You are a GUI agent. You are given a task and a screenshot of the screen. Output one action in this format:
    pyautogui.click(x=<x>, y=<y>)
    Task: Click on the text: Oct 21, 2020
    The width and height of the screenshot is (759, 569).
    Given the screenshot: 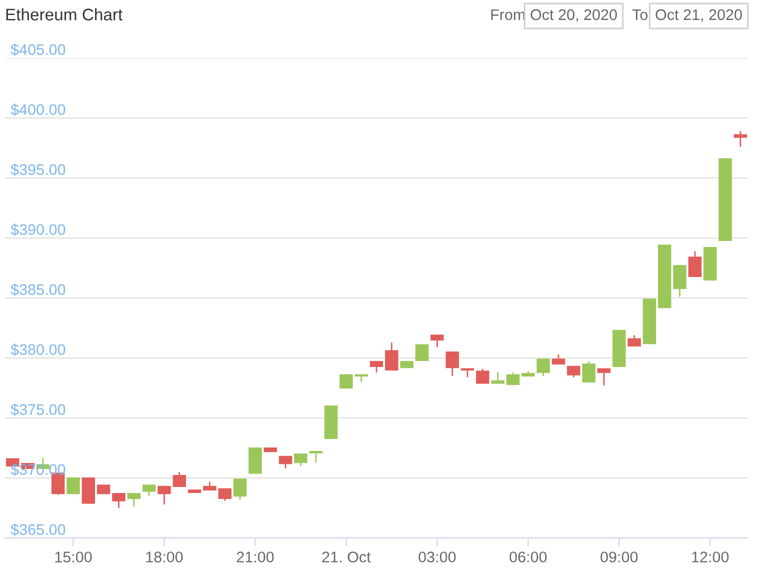 What is the action you would take?
    pyautogui.click(x=699, y=15)
    